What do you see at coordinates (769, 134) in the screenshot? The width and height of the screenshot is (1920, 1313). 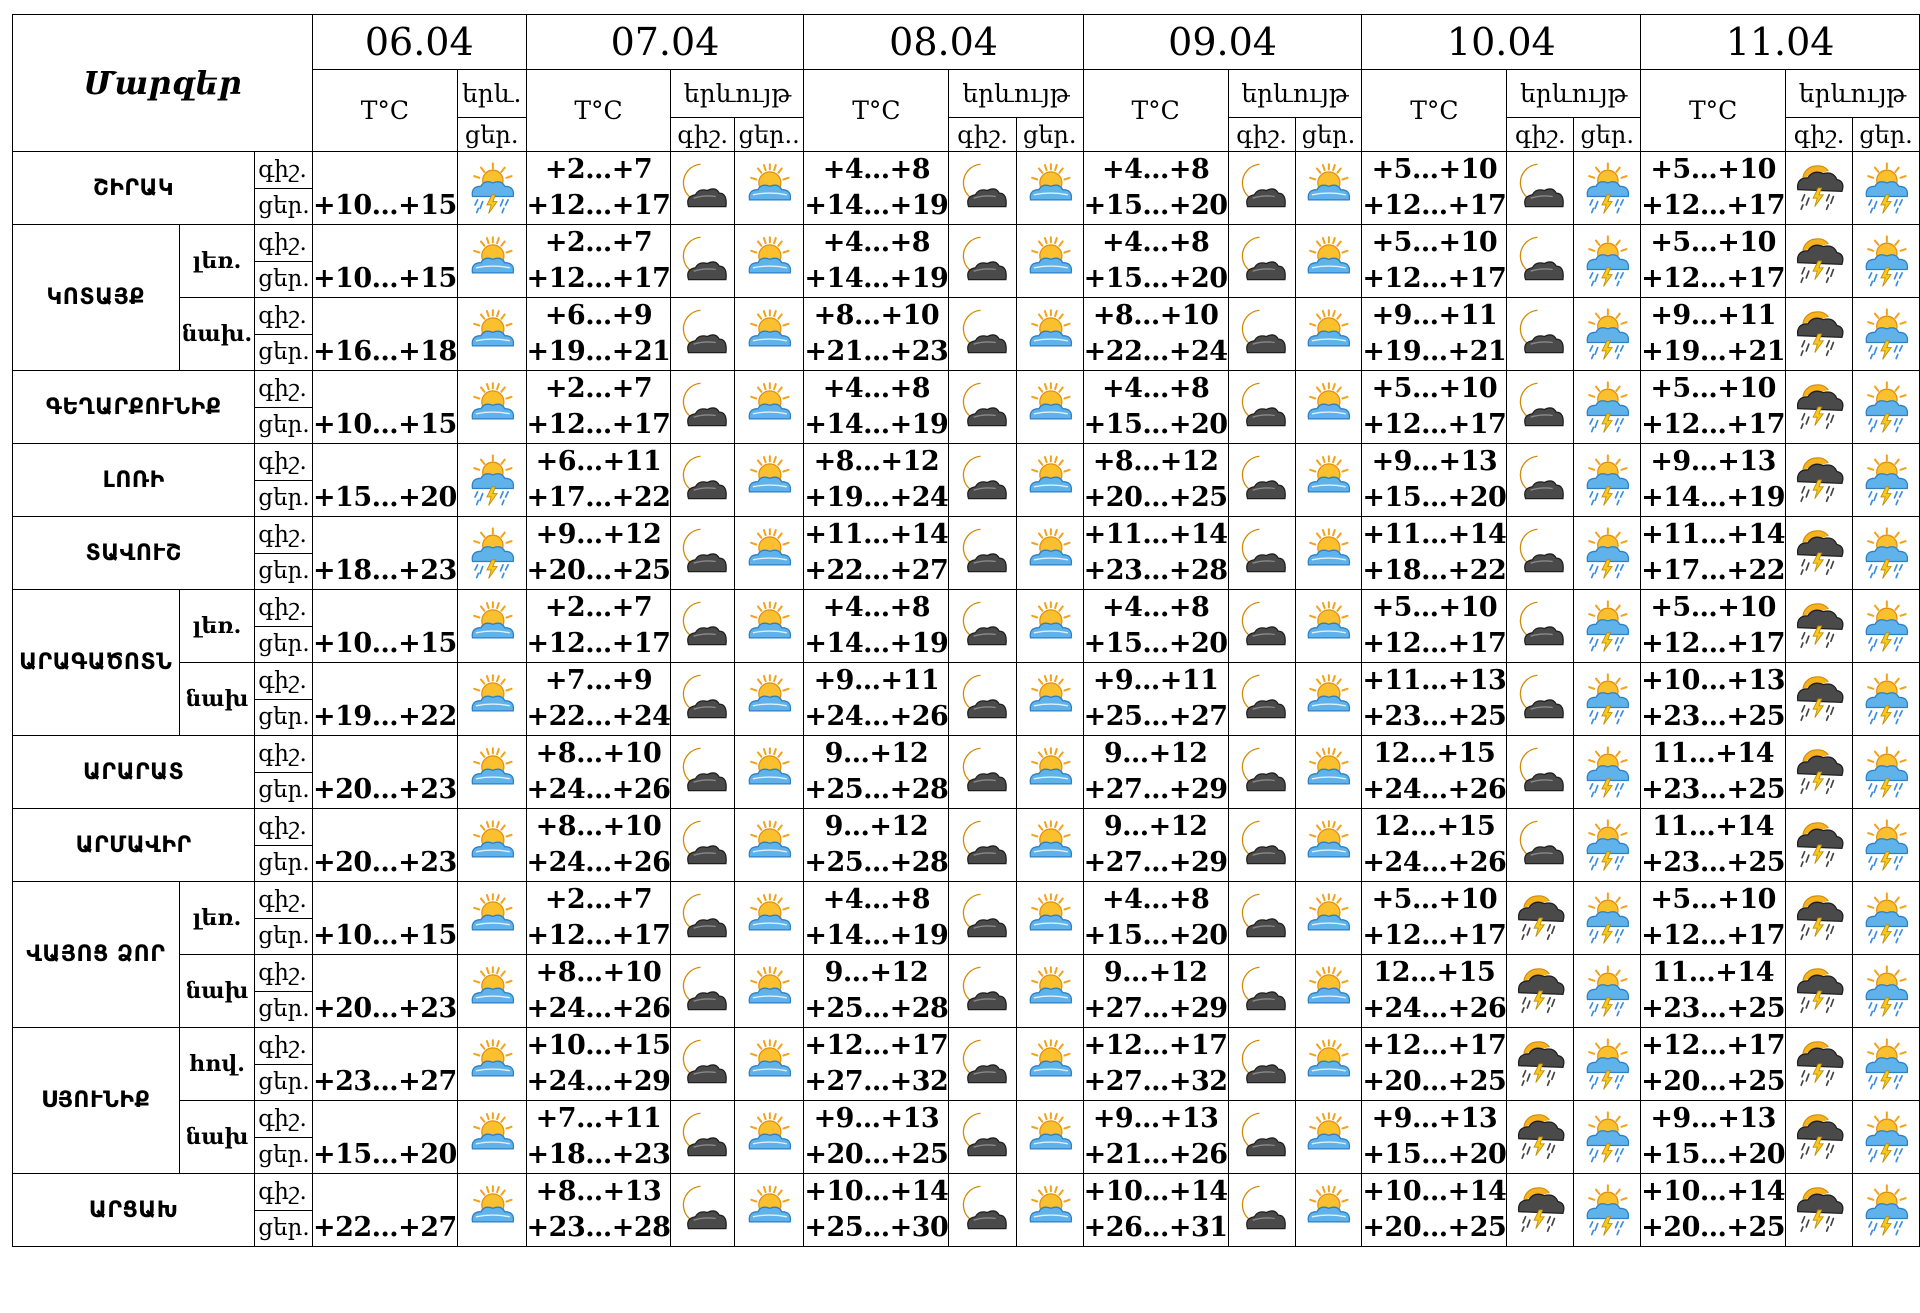 I see `day-subheader: ցեր..` at bounding box center [769, 134].